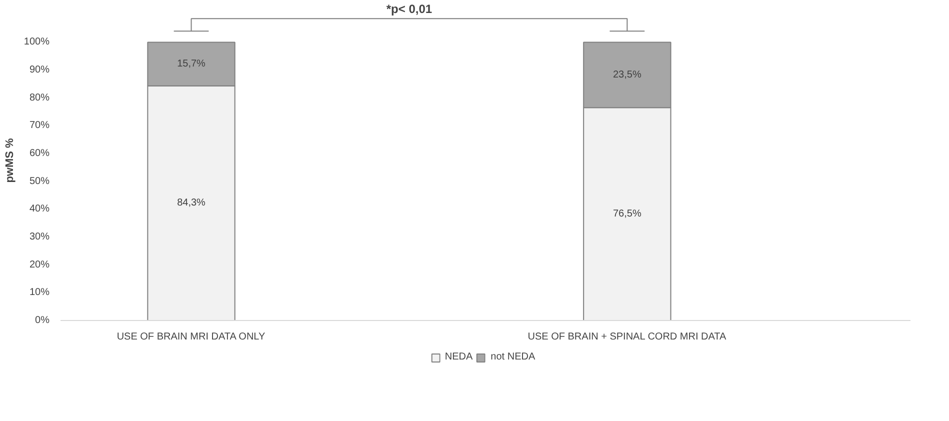  I want to click on y-tick-label: 0%, so click(42, 320).